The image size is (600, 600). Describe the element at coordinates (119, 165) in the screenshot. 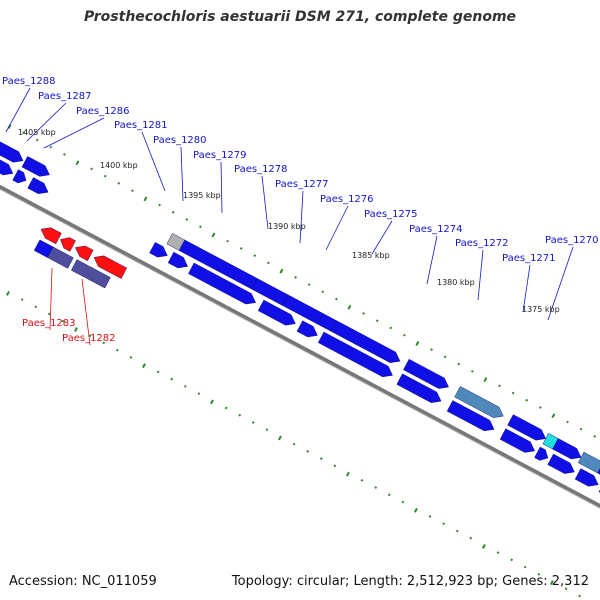

I see `kbp-label: 1400 kbp` at that location.